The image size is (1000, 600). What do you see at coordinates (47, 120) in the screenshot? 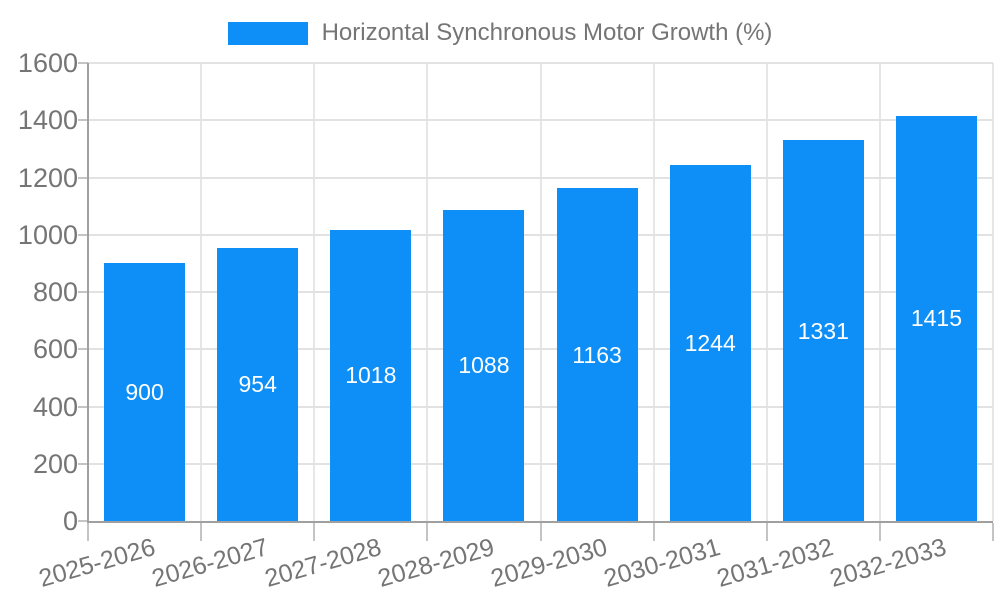
I see `y-axis-label: 1400` at bounding box center [47, 120].